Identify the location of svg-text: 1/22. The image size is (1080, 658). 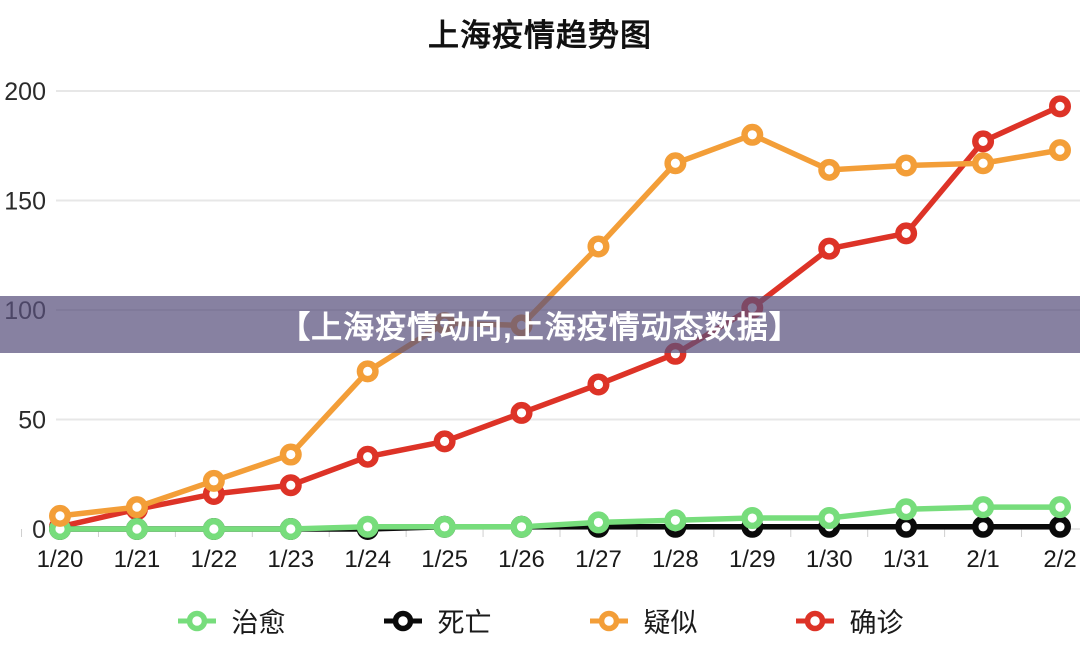
(213, 559).